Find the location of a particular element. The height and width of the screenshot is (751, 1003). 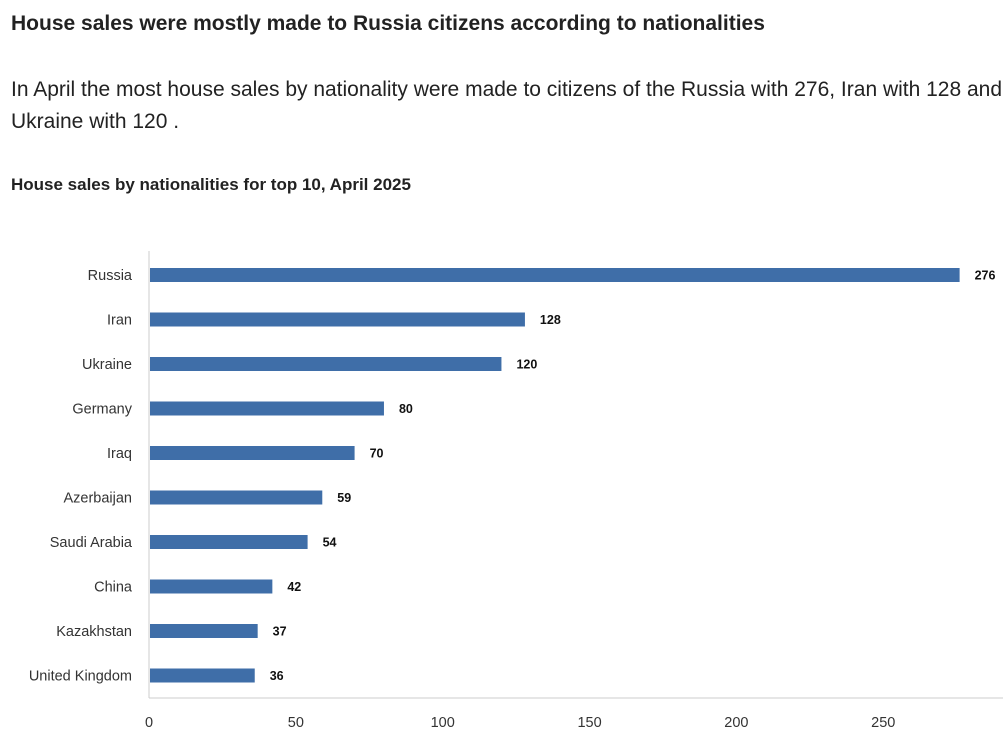

category-label: Iraq is located at coordinates (119, 454).